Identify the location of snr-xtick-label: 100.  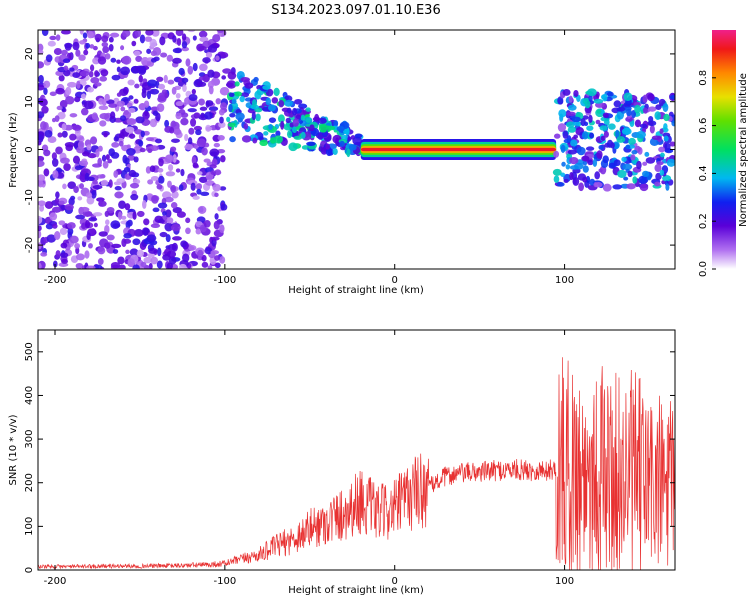
(564, 581).